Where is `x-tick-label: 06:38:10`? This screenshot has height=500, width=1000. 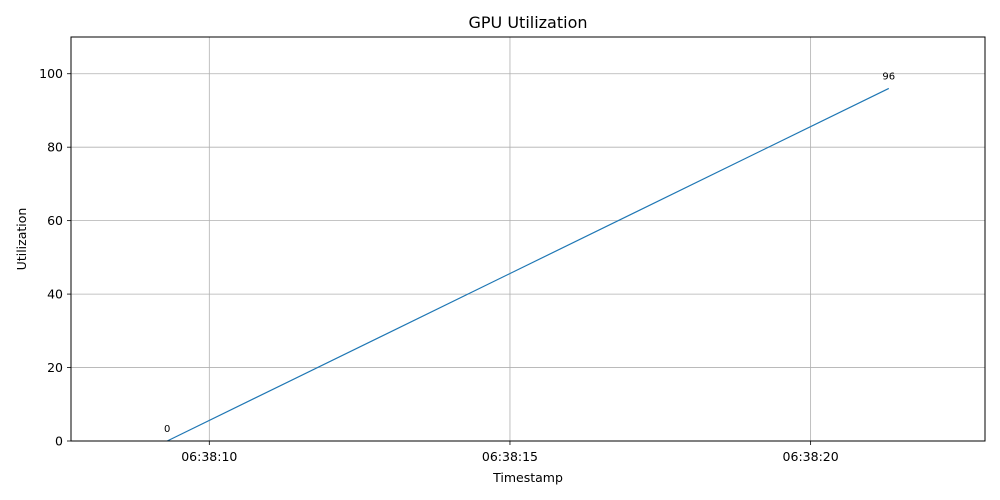 x-tick-label: 06:38:10 is located at coordinates (209, 456).